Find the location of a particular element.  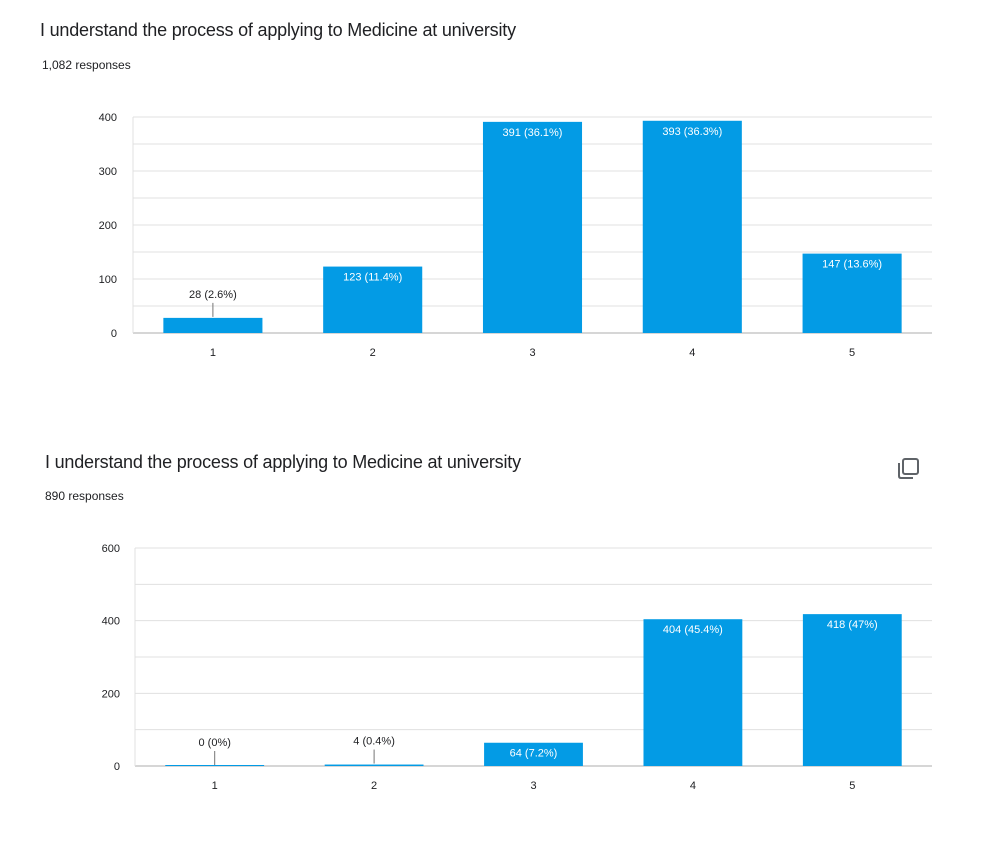

data-label: 28 (2.6%) is located at coordinates (213, 295).